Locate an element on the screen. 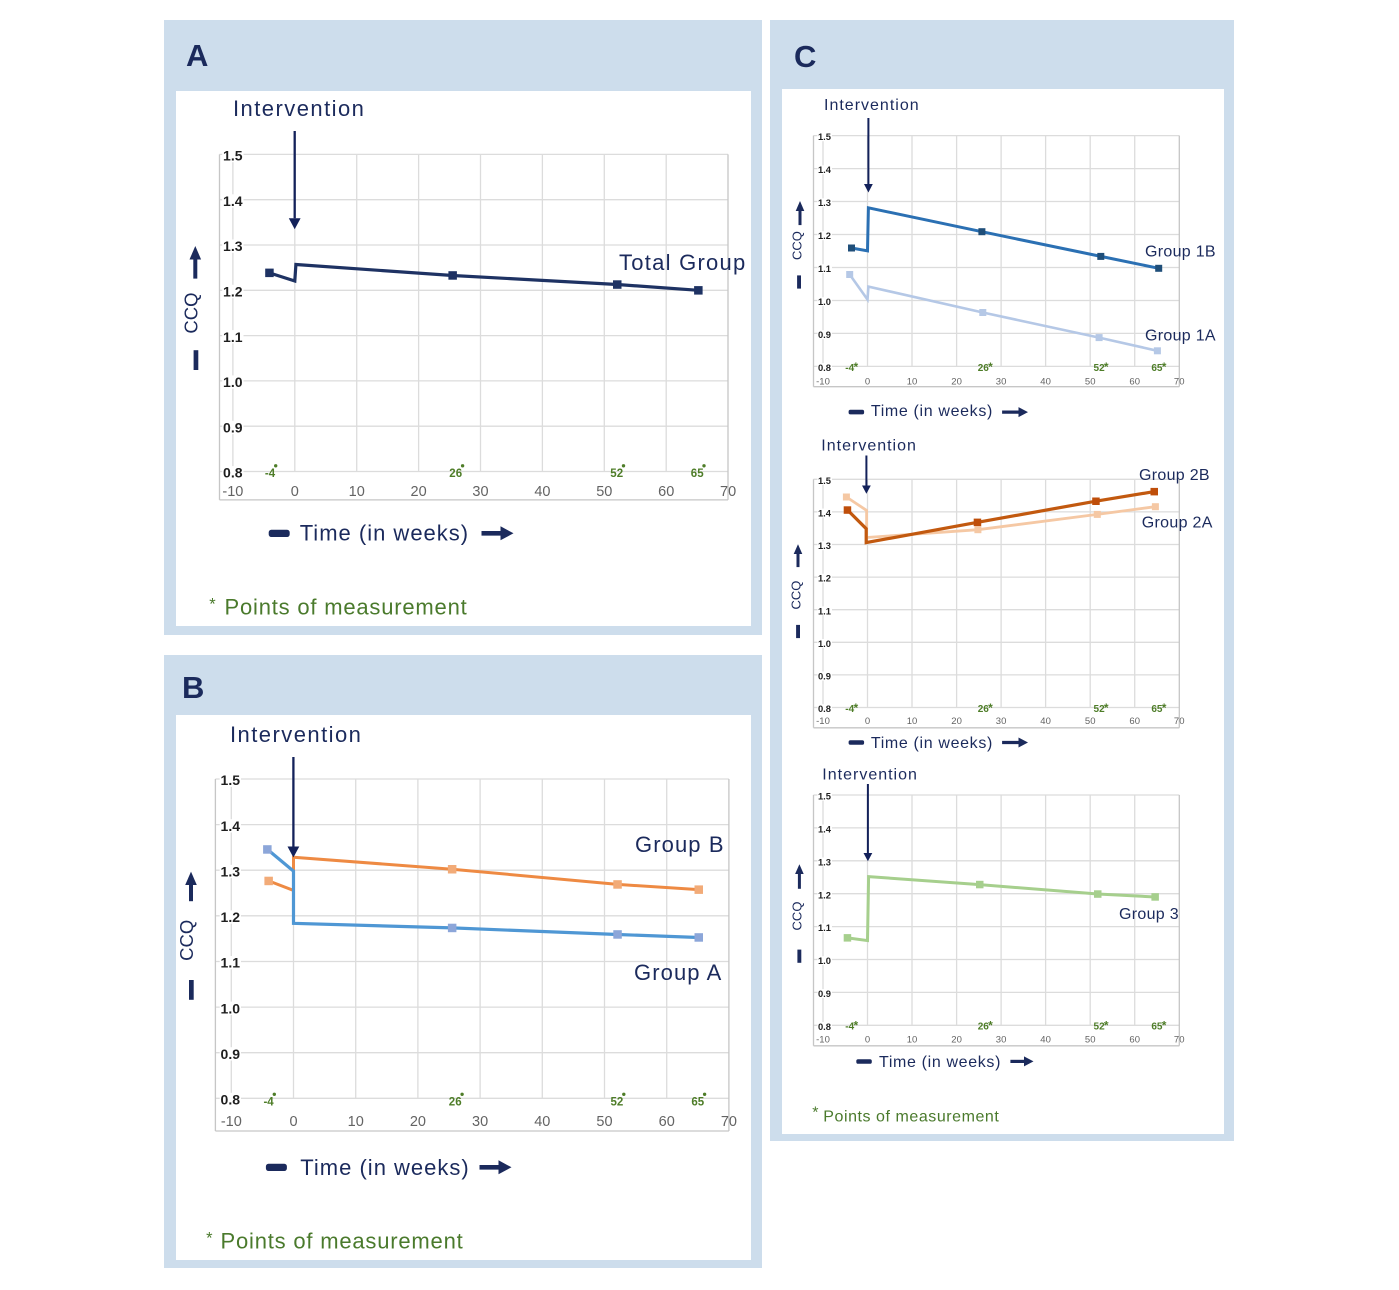 The width and height of the screenshot is (1399, 1290). svg-text: Group 2A is located at coordinates (1177, 523).